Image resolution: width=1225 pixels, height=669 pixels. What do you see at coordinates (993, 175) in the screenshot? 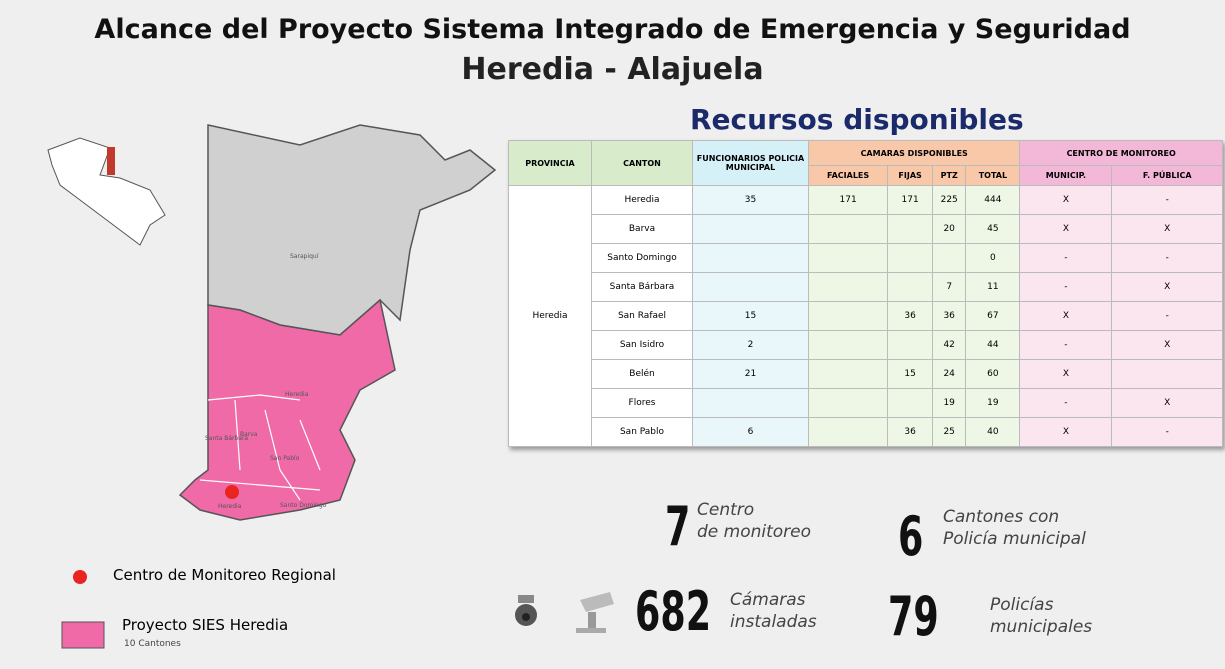
I see `header-cell: TOTAL` at bounding box center [993, 175].